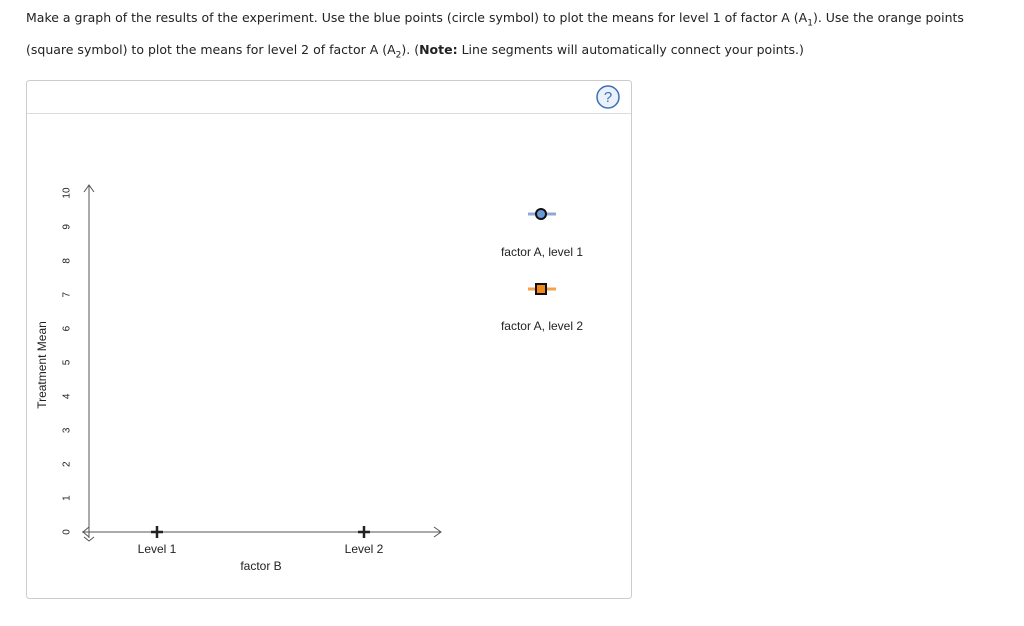 The height and width of the screenshot is (626, 1024). I want to click on y-tick-label: 0, so click(67, 532).